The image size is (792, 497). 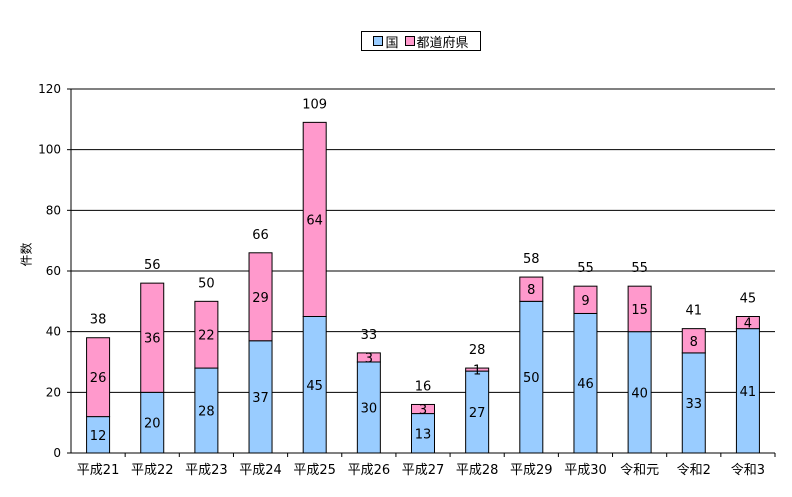 I want to click on legend: 国 都道府県, so click(x=421, y=41).